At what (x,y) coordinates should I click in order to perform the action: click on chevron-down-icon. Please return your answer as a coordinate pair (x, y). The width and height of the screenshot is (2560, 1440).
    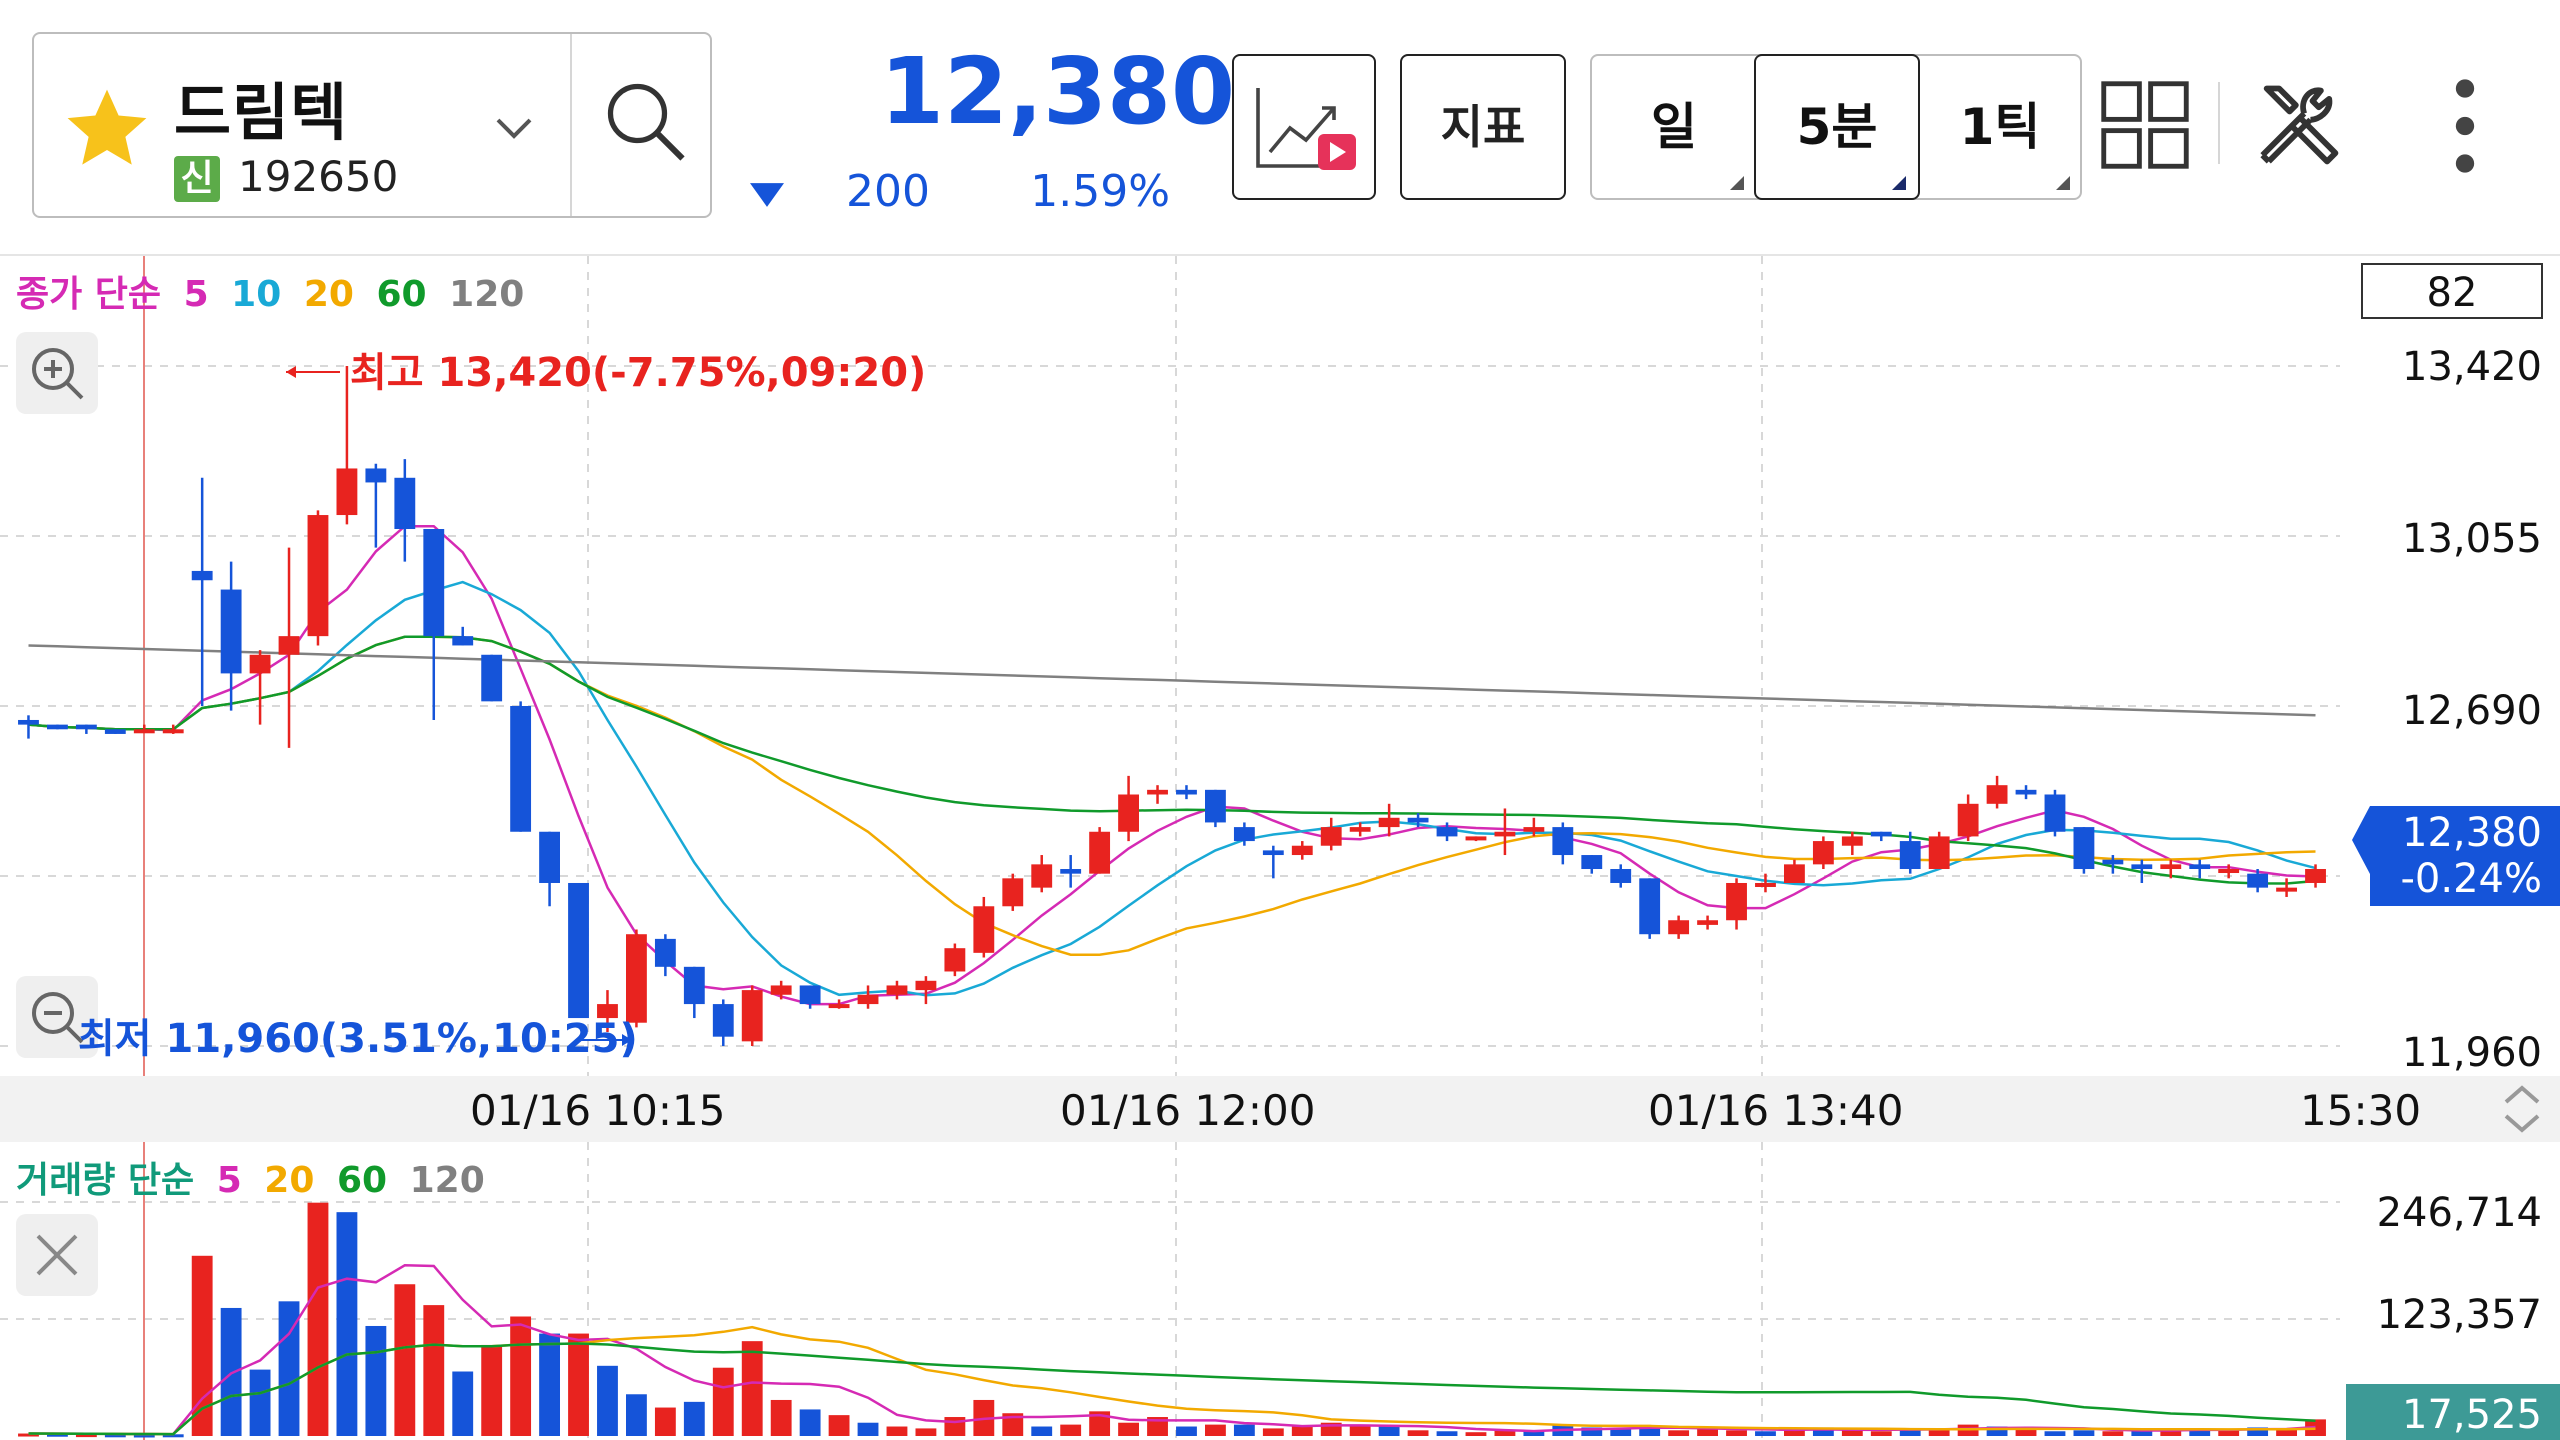
    Looking at the image, I should click on (514, 128).